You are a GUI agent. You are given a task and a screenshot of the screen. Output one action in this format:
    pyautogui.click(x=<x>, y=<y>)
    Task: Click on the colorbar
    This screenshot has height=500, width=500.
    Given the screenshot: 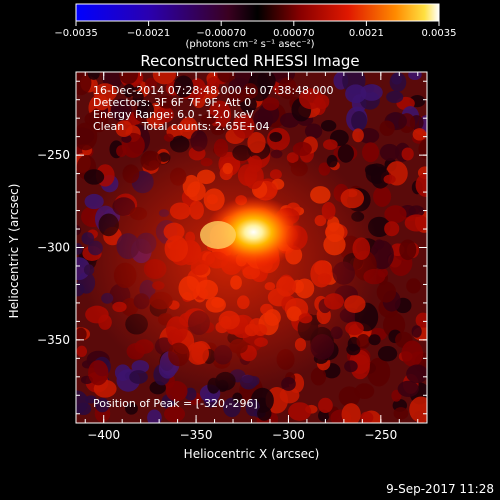 What is the action you would take?
    pyautogui.click(x=257, y=12)
    